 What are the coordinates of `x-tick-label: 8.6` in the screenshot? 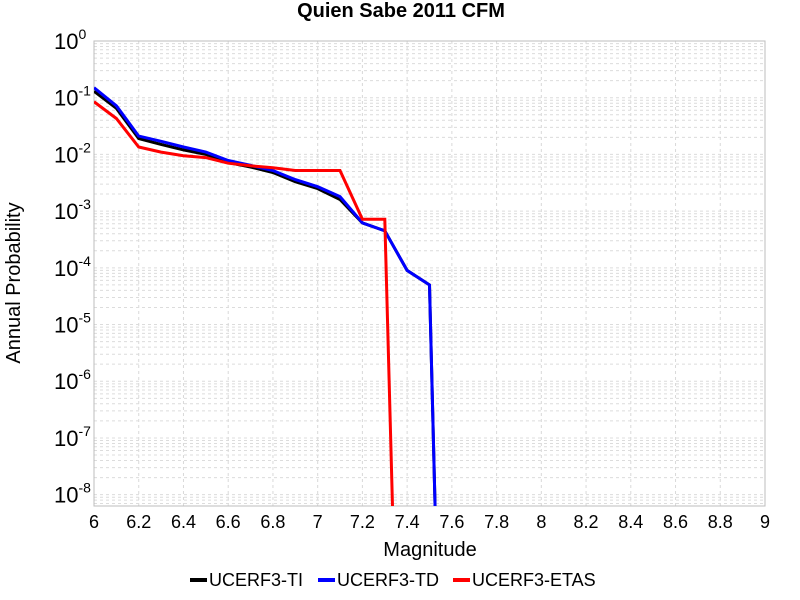 It's located at (675, 522).